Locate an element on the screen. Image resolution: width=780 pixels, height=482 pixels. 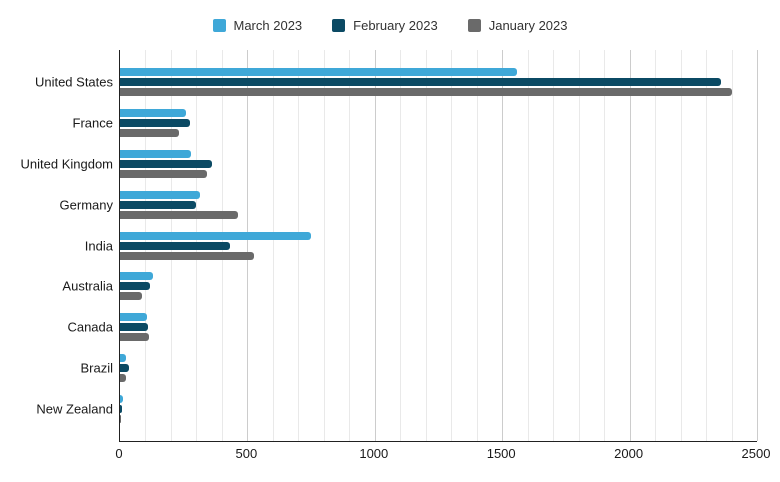
bar-france-january-2023 is located at coordinates (149, 133).